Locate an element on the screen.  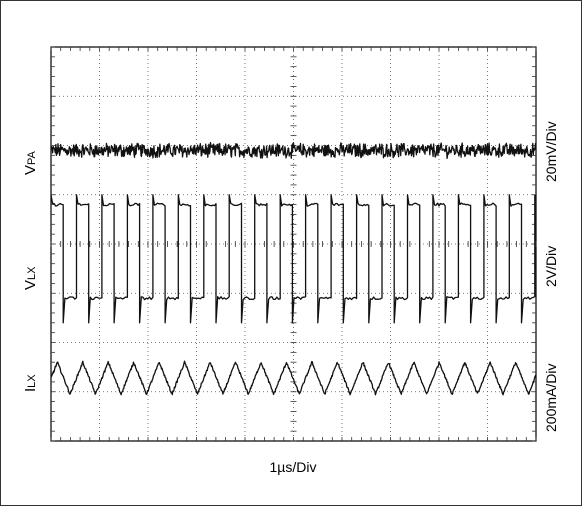
trace-ilx is located at coordinates (293, 378).